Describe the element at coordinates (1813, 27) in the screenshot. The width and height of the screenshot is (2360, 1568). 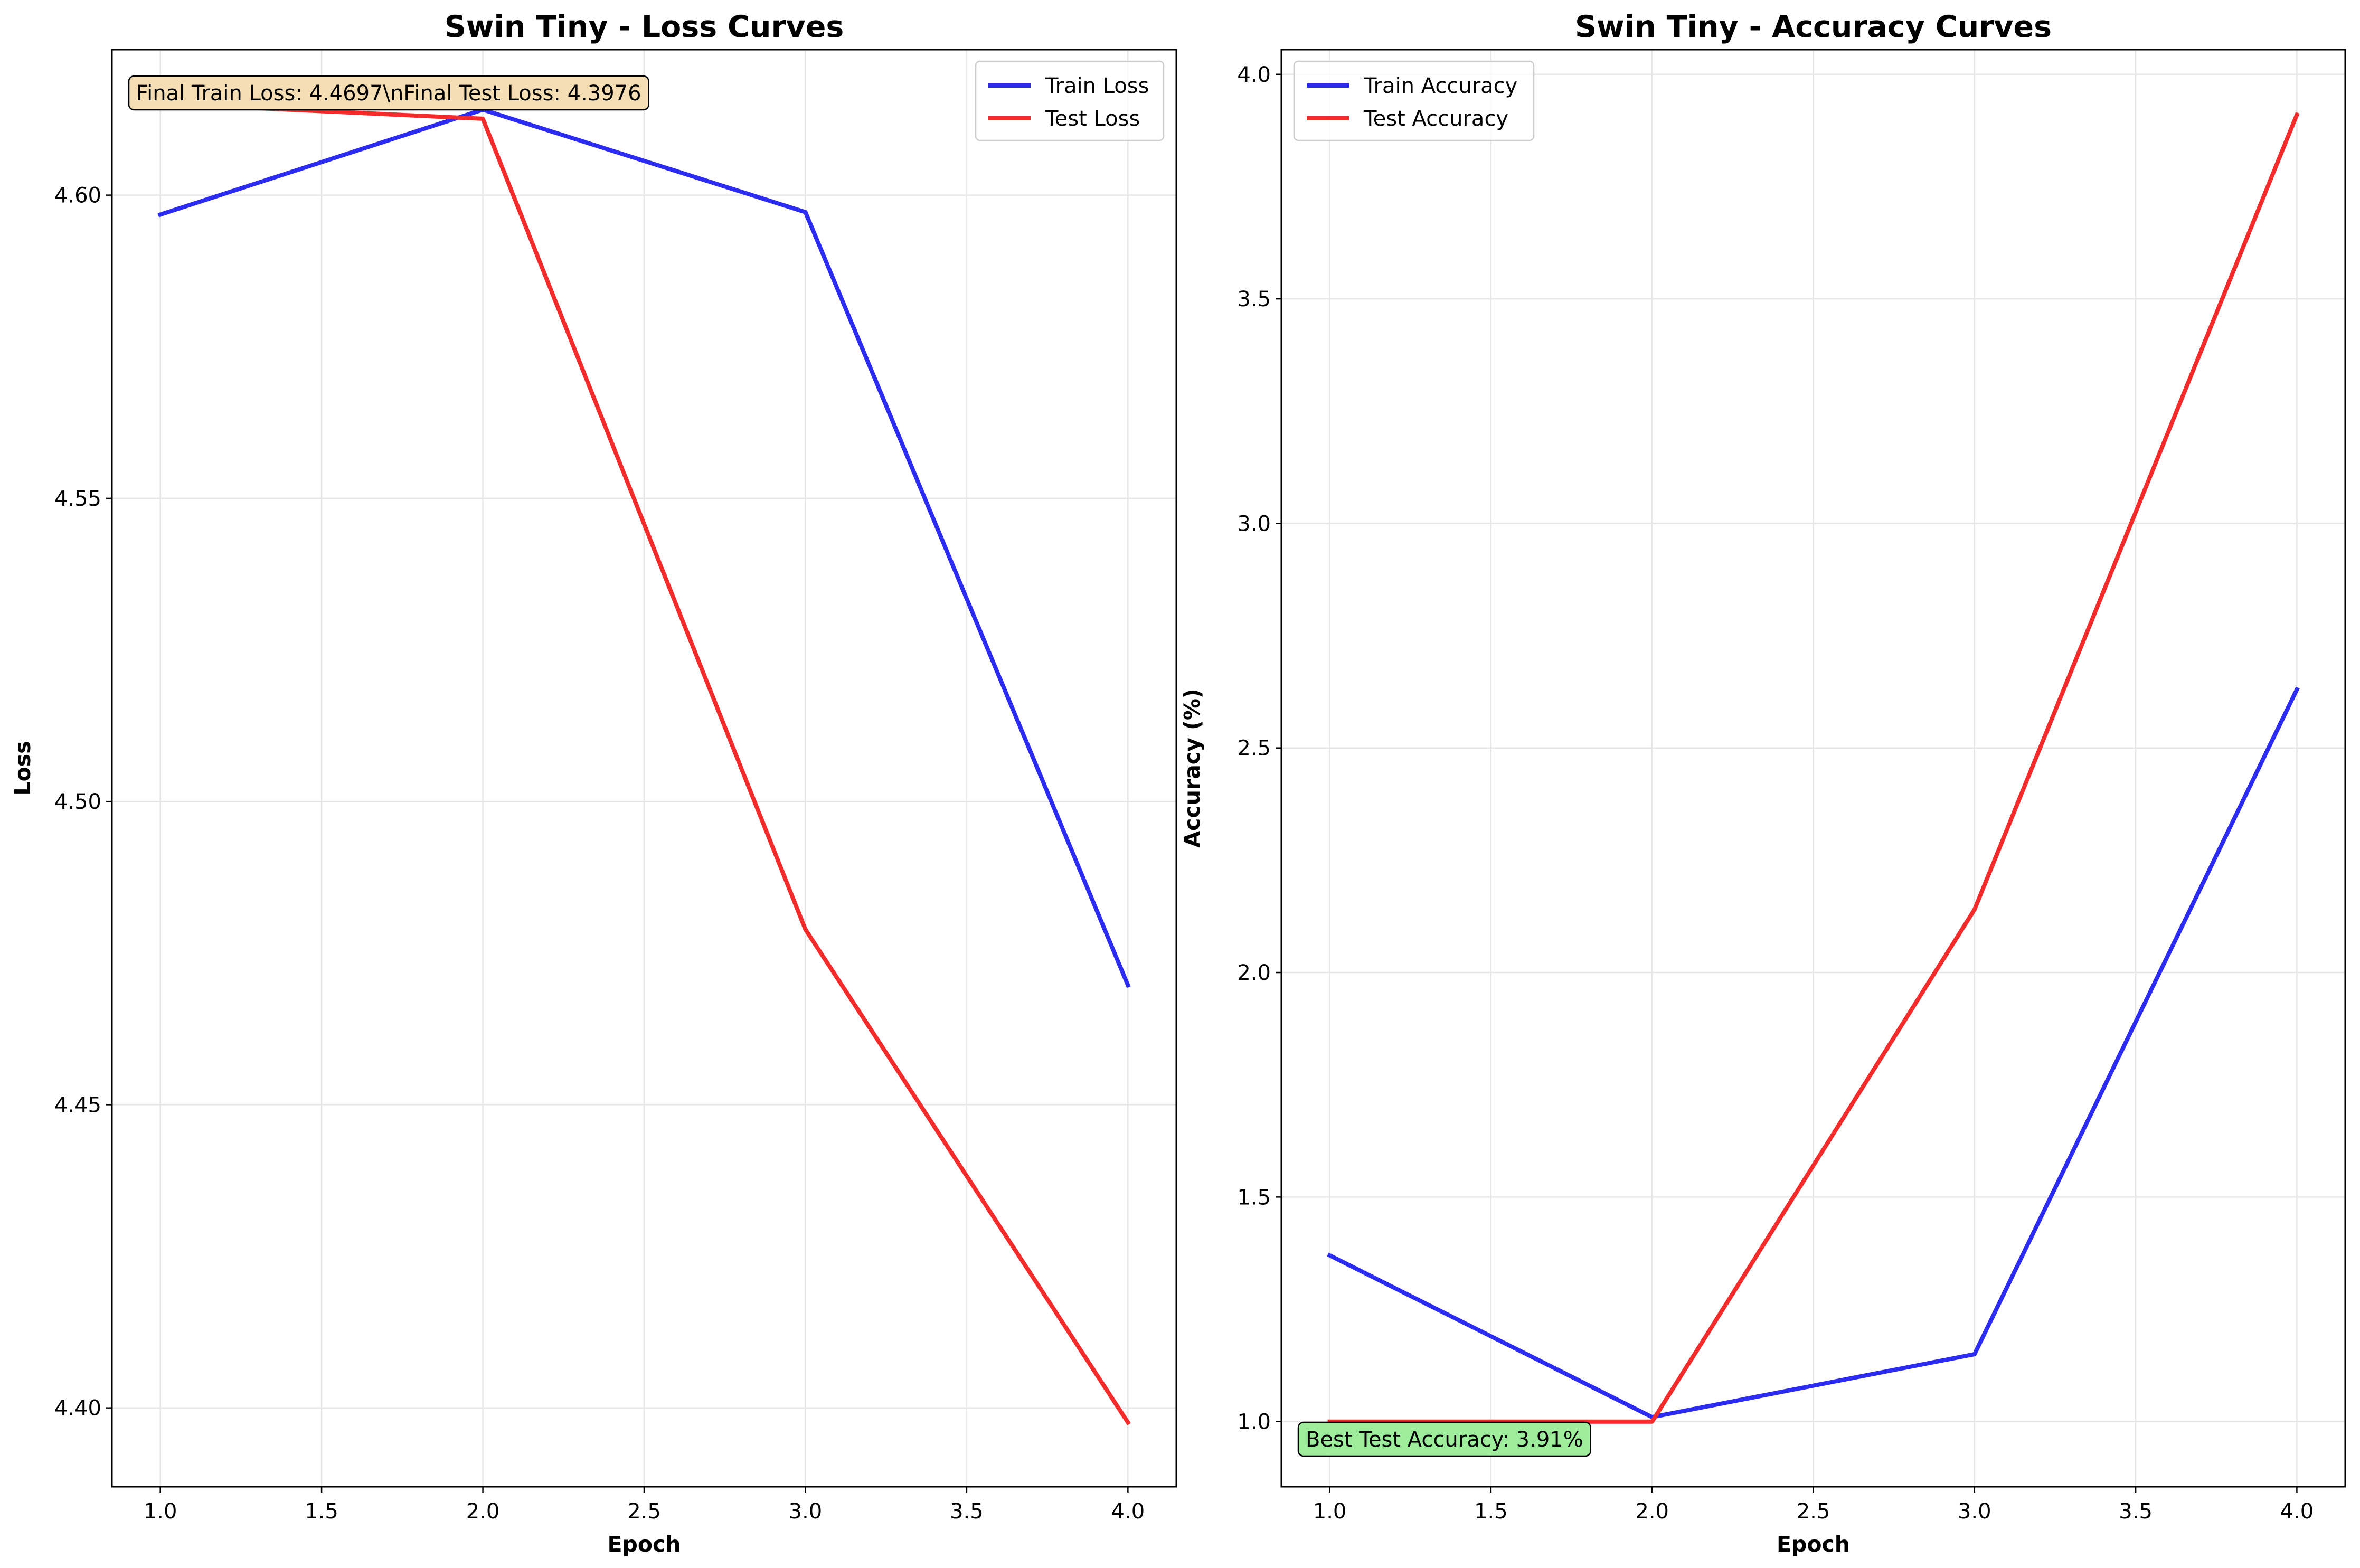
I see `chart-title: Swin Tiny - Accuracy Curves` at that location.